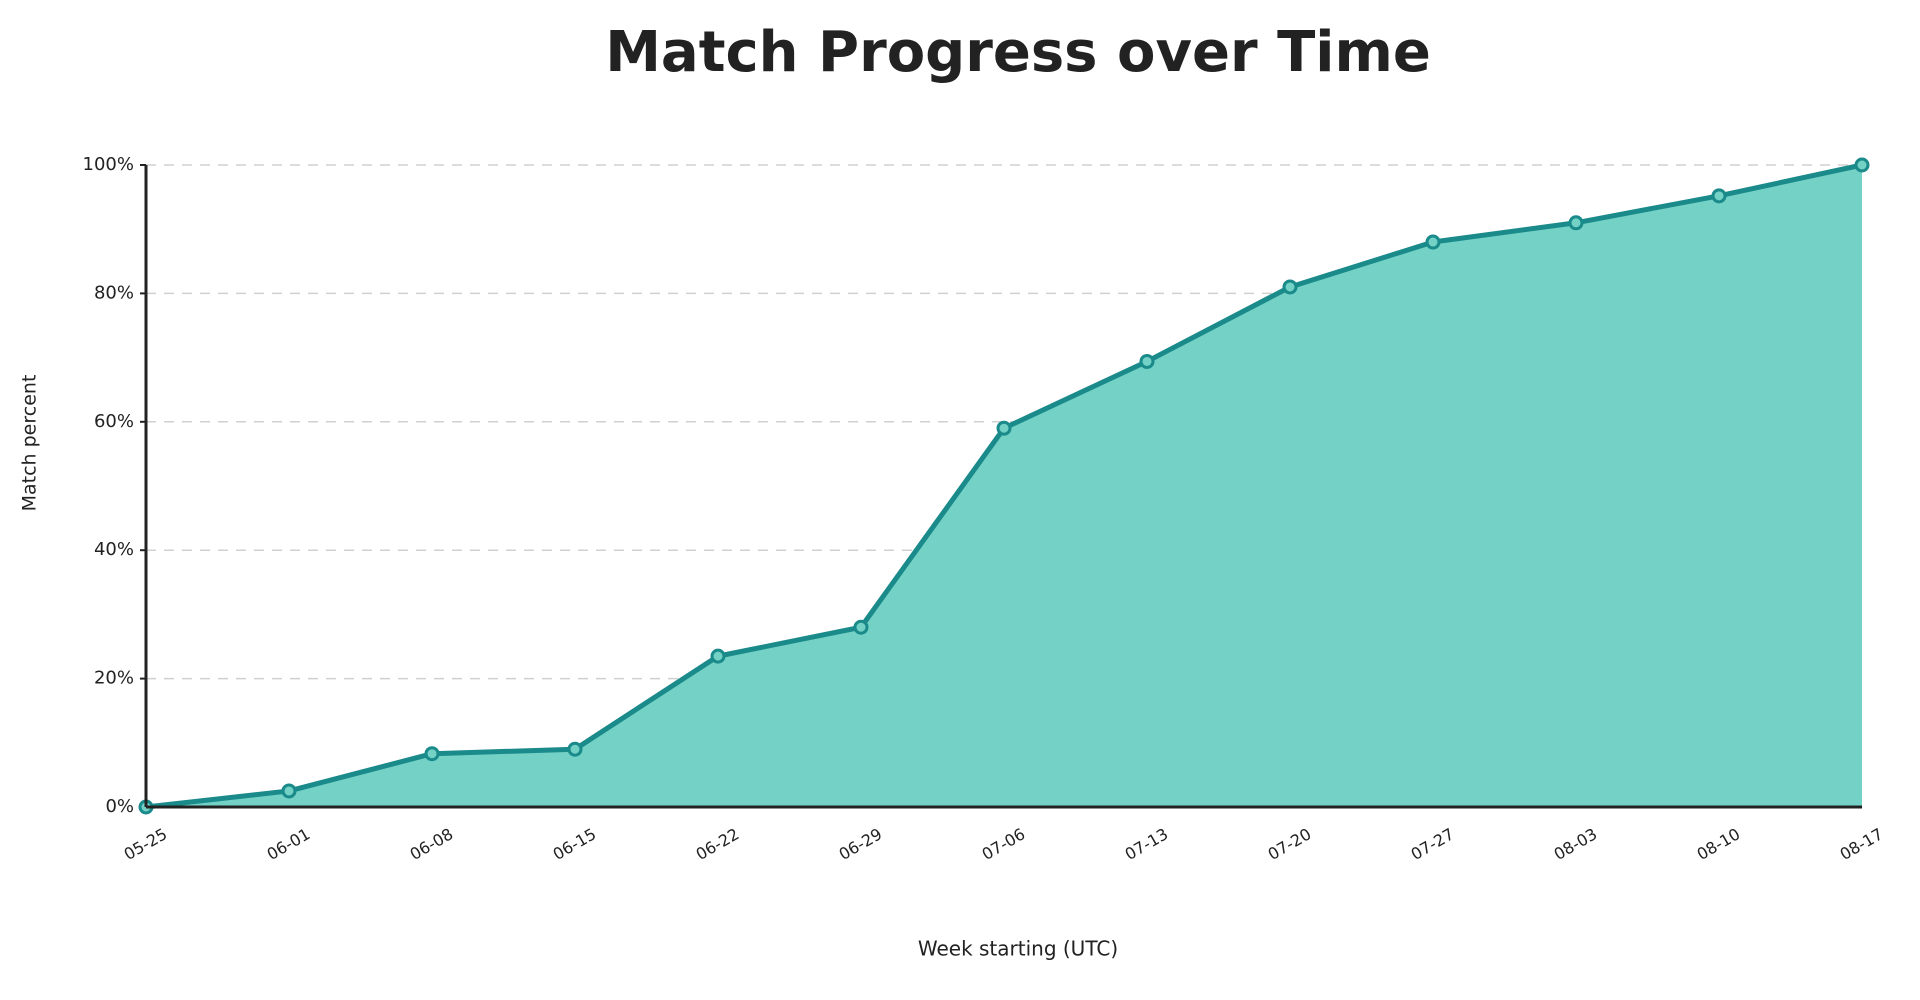  I want to click on x-axis-title: Week starting (UTC), so click(1018, 949).